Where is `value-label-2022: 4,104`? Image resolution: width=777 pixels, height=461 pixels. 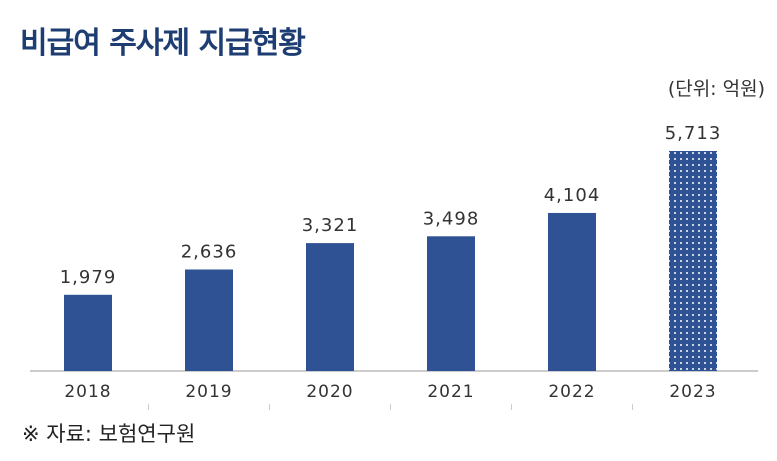
value-label-2022: 4,104 is located at coordinates (572, 195).